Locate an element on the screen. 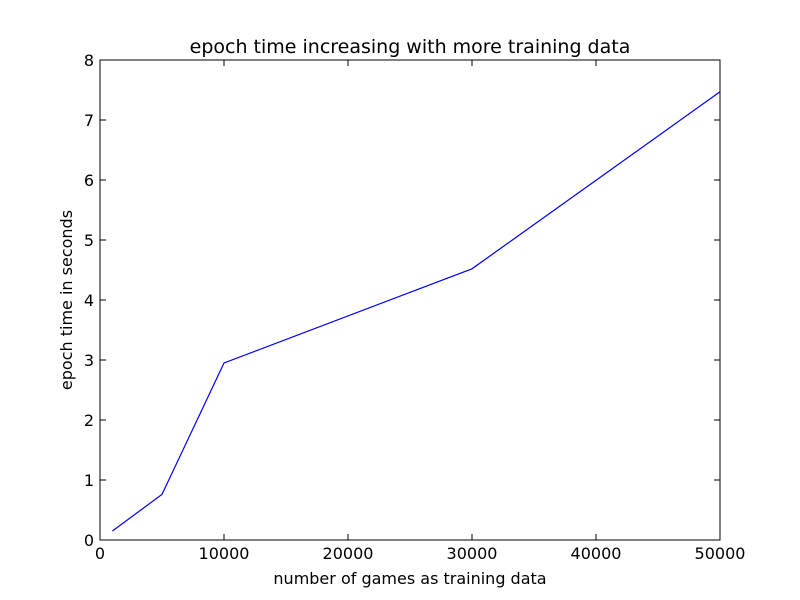  y-tick-label: 3 is located at coordinates (89, 360).